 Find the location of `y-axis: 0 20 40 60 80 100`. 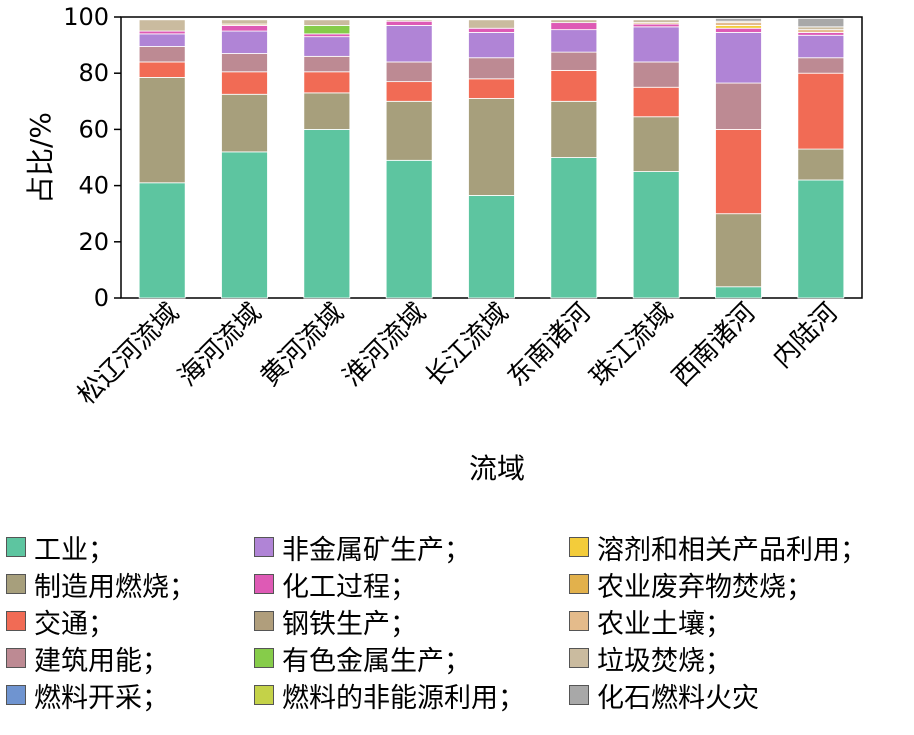

y-axis: 0 20 40 60 80 100 is located at coordinates (92, 157).